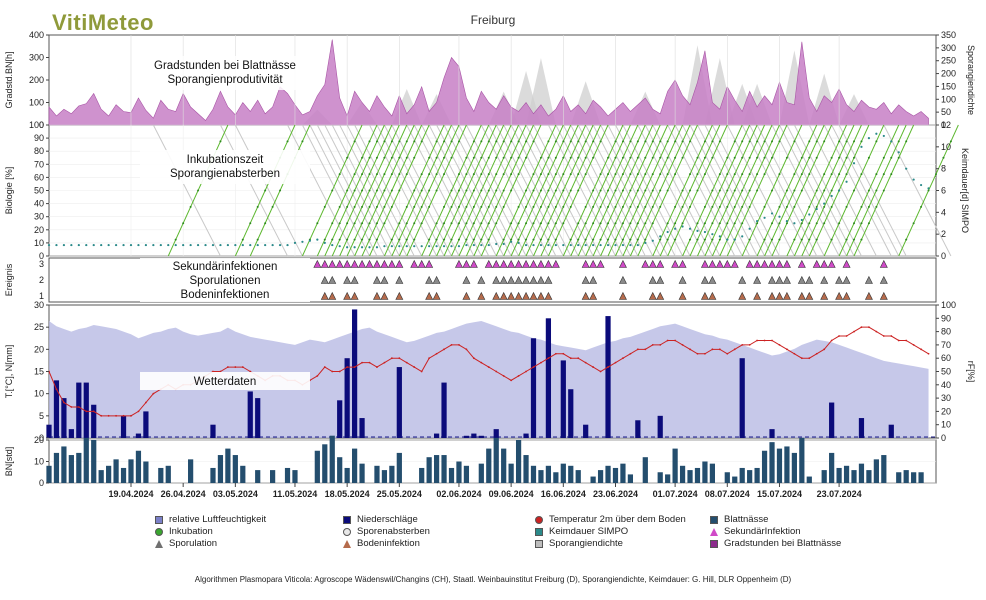  What do you see at coordinates (948, 305) in the screenshot?
I see `rf-y-tick-label: 100` at bounding box center [948, 305].